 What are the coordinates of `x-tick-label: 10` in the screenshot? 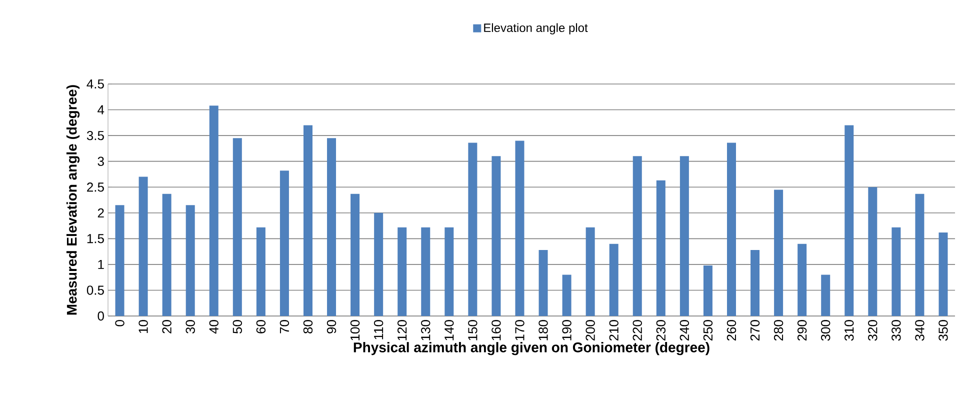 It's located at (143, 326).